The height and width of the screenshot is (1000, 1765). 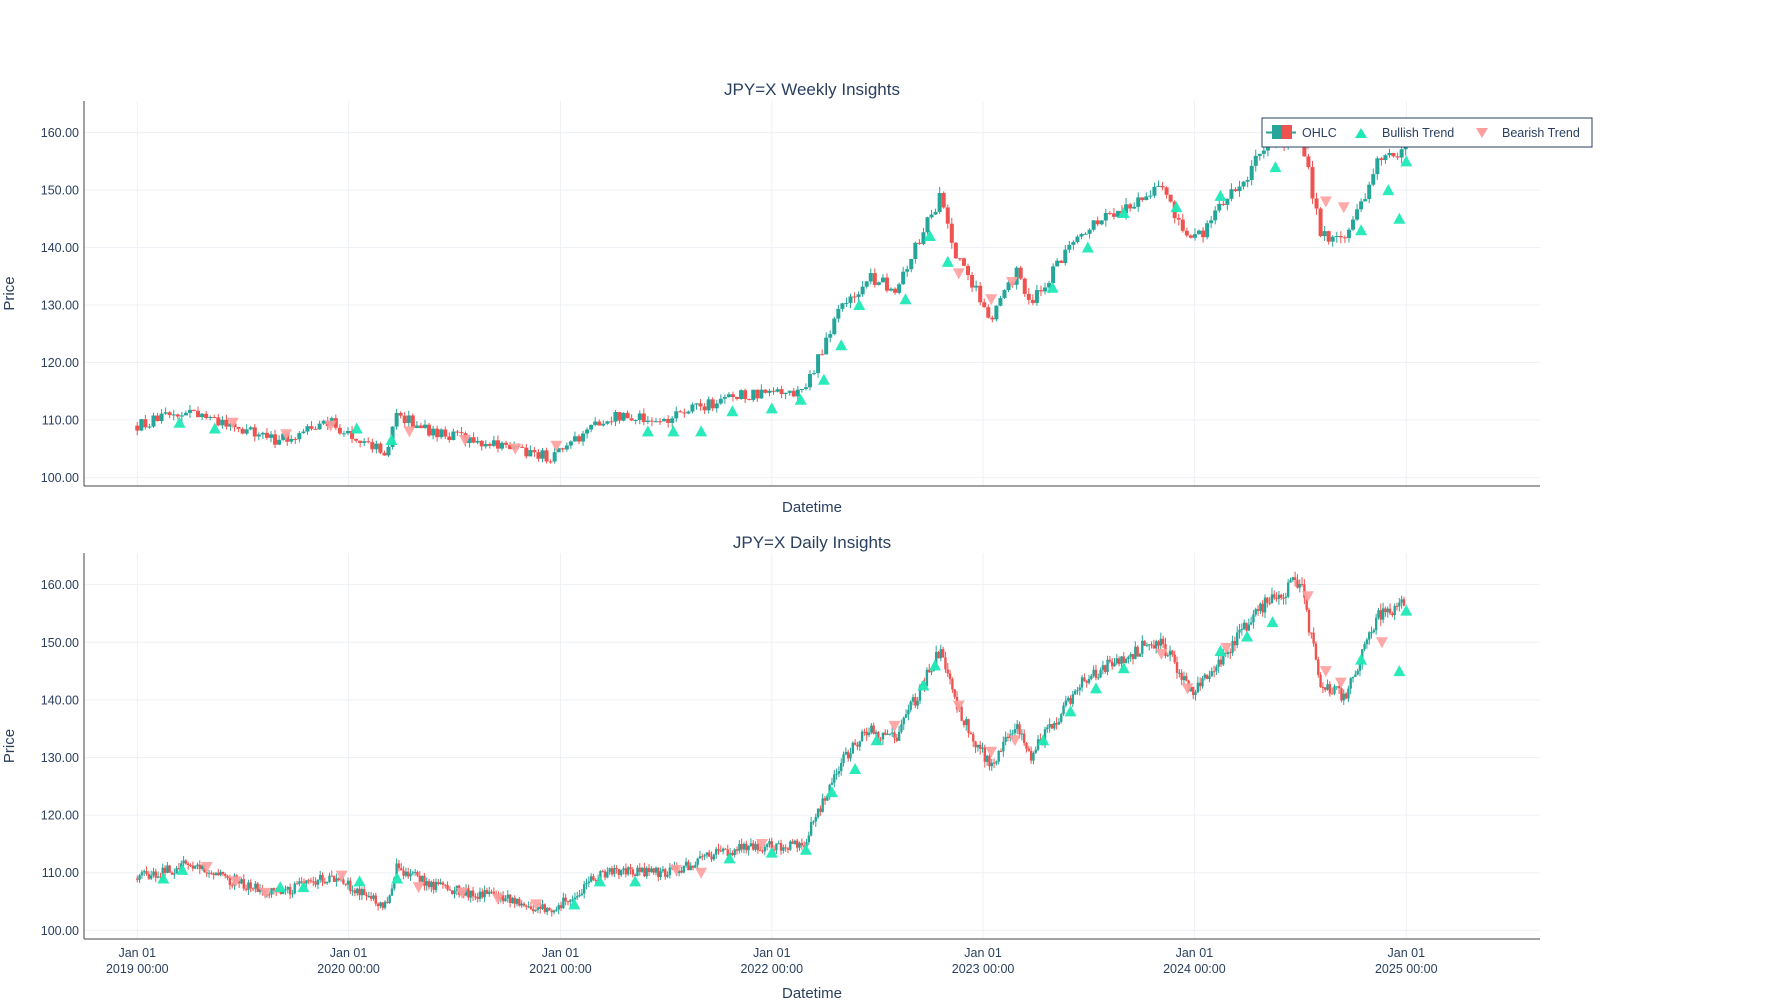 I want to click on y-tick-label: 100.00, so click(x=60, y=931).